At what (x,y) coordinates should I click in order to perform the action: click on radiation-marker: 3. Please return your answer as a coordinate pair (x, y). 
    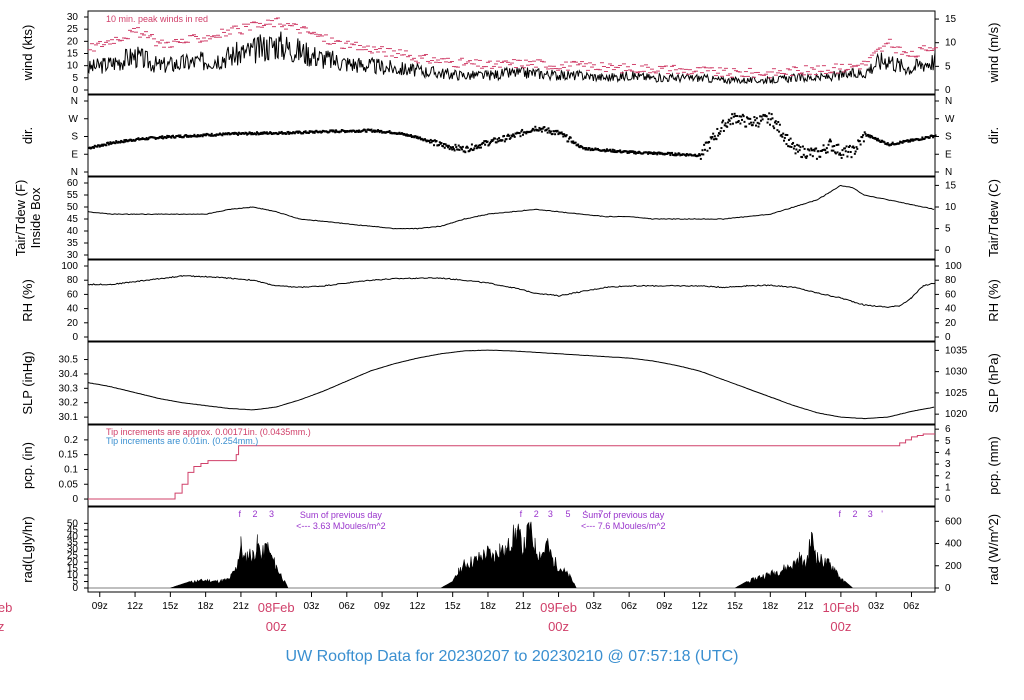
    Looking at the image, I should click on (271, 514).